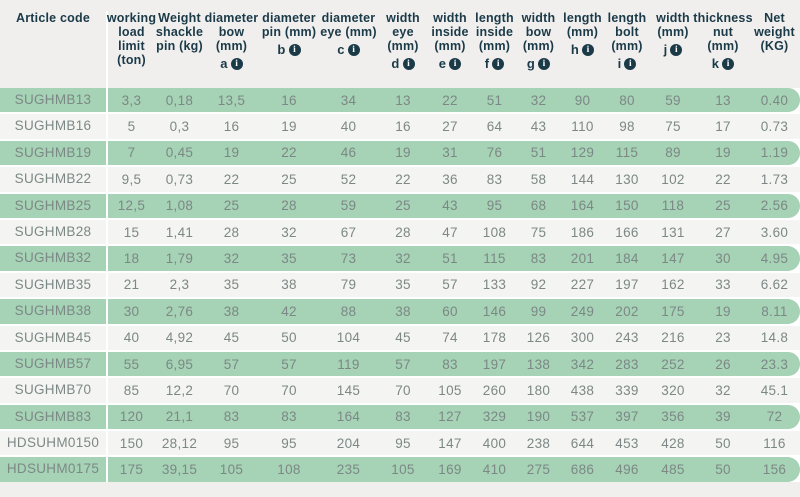 This screenshot has width=800, height=497. I want to click on value-cell-width-bow: 99, so click(538, 311).